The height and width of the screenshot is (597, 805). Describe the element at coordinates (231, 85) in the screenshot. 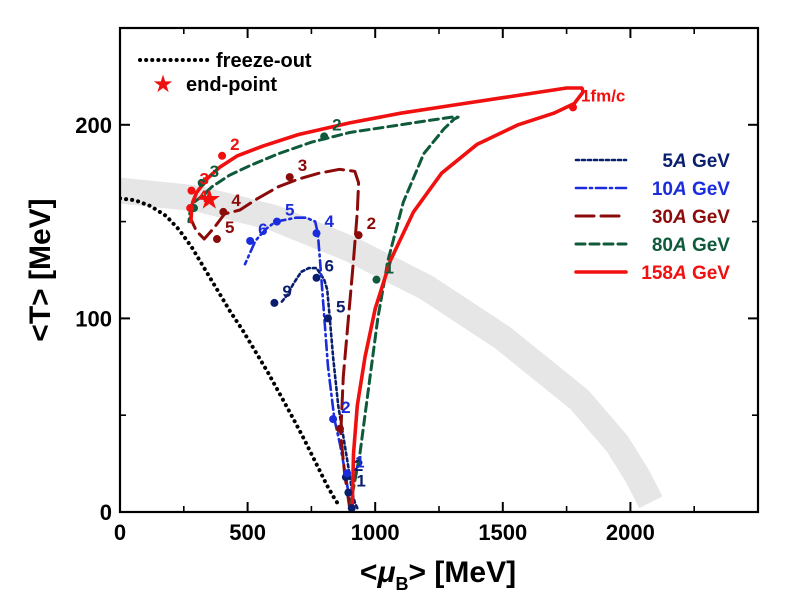

I see `legend-end-point-label: end-point` at that location.